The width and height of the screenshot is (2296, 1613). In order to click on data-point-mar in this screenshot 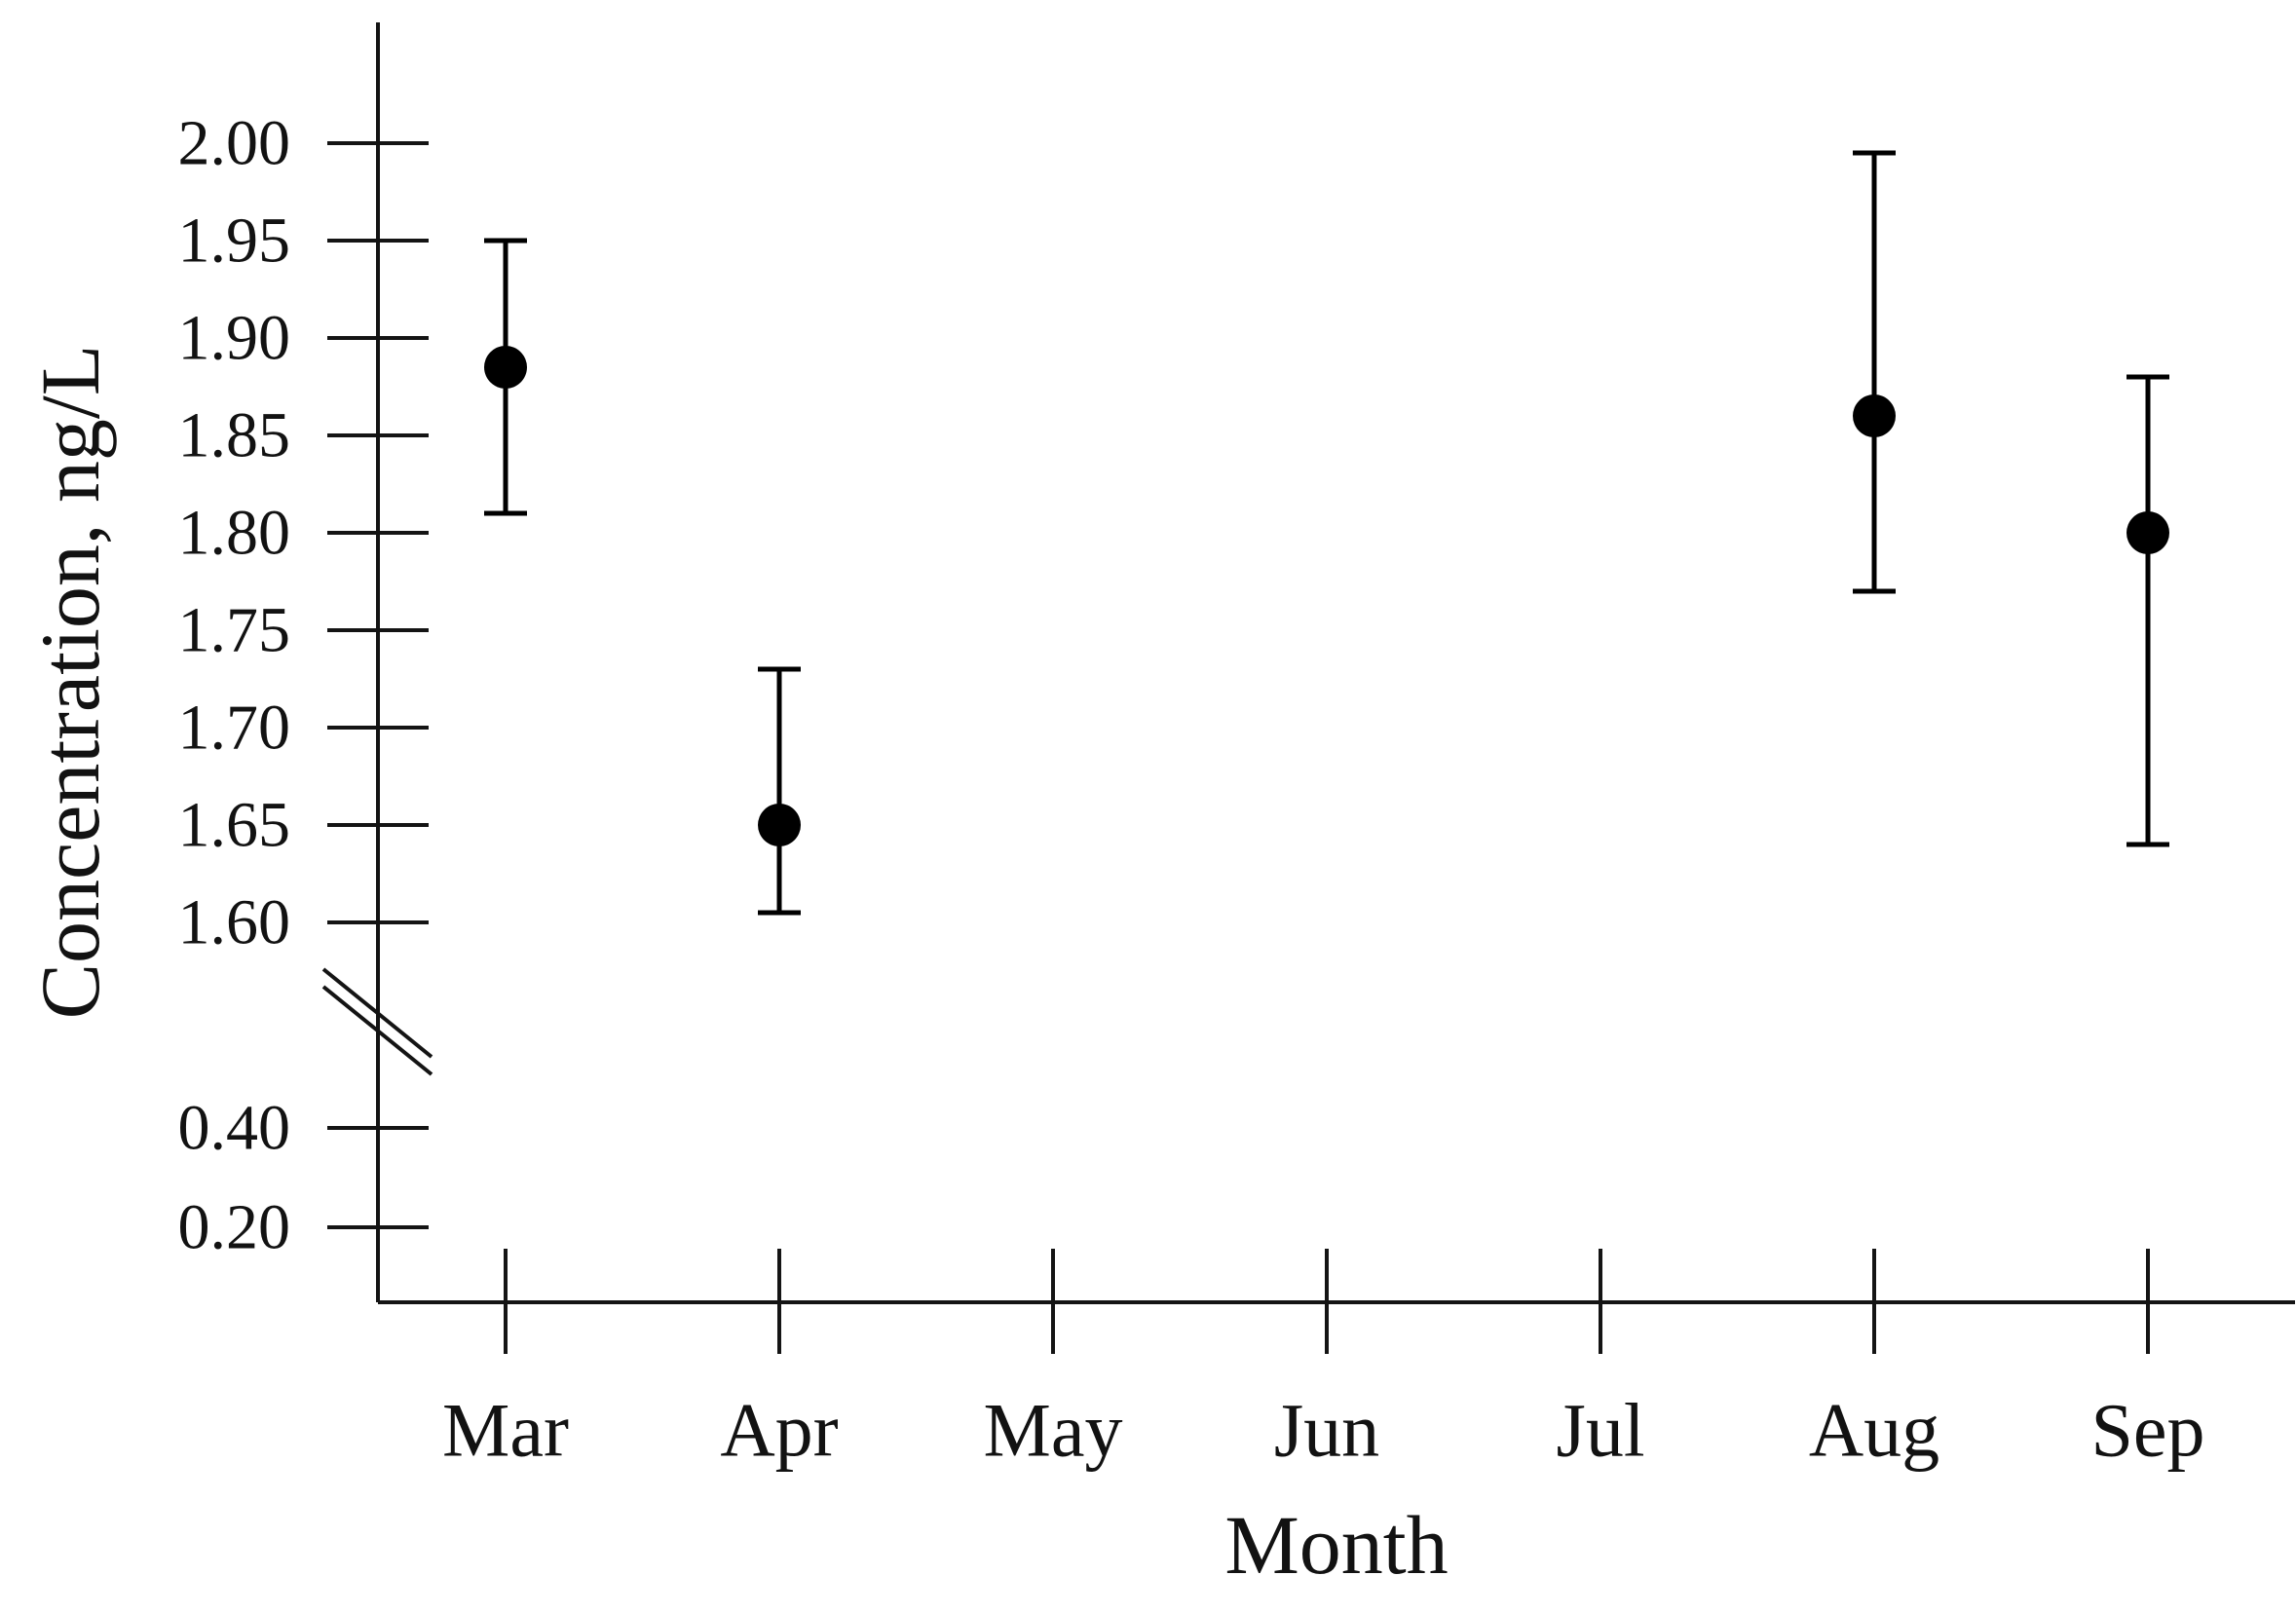, I will do `click(505, 377)`.